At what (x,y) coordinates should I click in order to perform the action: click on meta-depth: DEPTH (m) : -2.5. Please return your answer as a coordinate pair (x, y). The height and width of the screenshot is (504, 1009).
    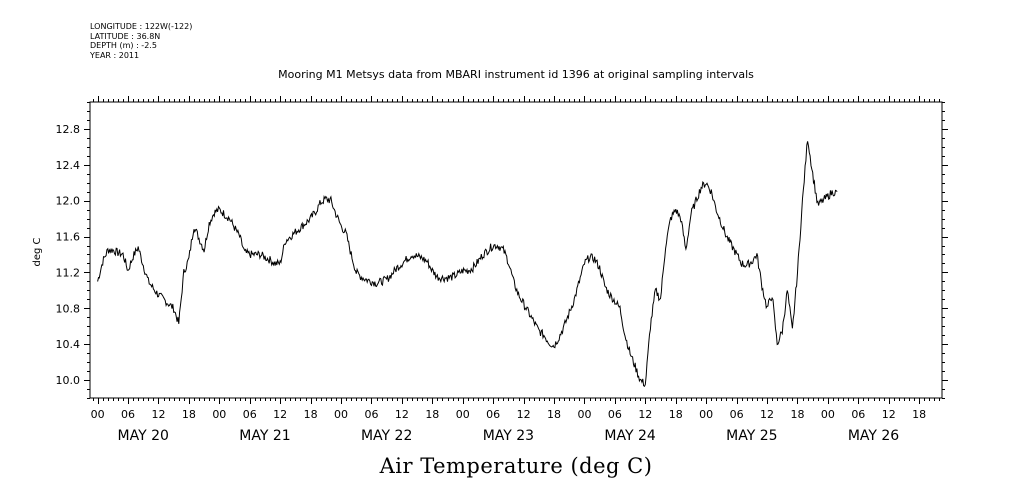
    Looking at the image, I should click on (123, 45).